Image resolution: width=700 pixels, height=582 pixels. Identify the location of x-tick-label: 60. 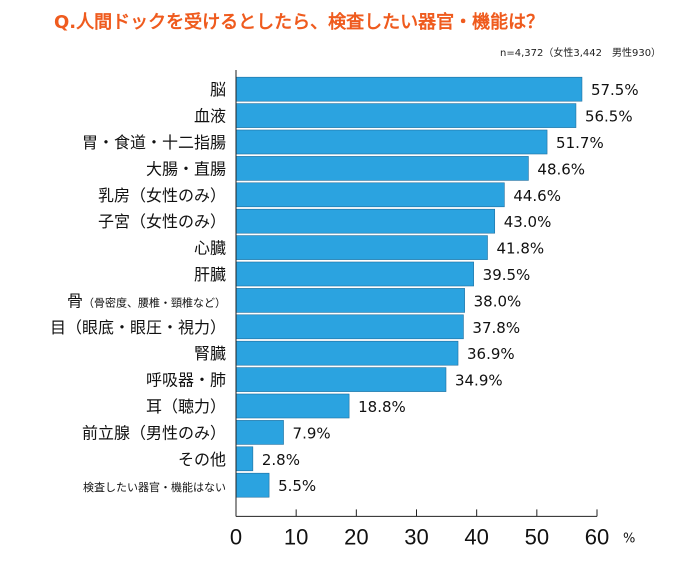
(597, 536).